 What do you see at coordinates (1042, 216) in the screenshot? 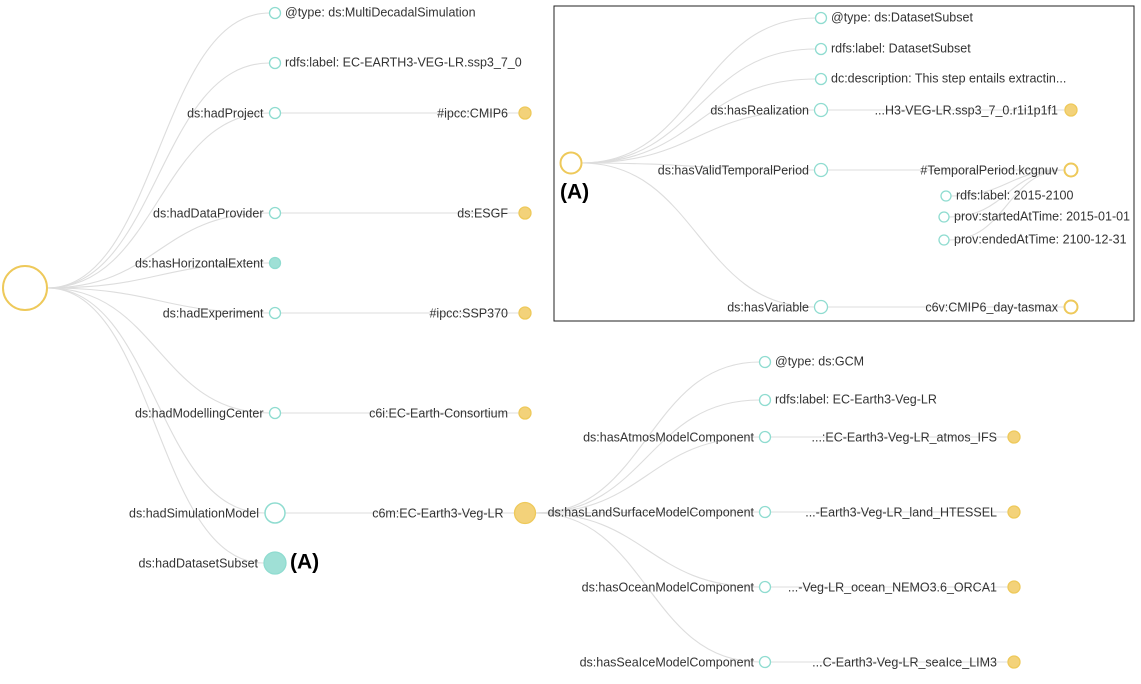
I see `label-period-1: prov:startedAtTime: 2015-01-01` at bounding box center [1042, 216].